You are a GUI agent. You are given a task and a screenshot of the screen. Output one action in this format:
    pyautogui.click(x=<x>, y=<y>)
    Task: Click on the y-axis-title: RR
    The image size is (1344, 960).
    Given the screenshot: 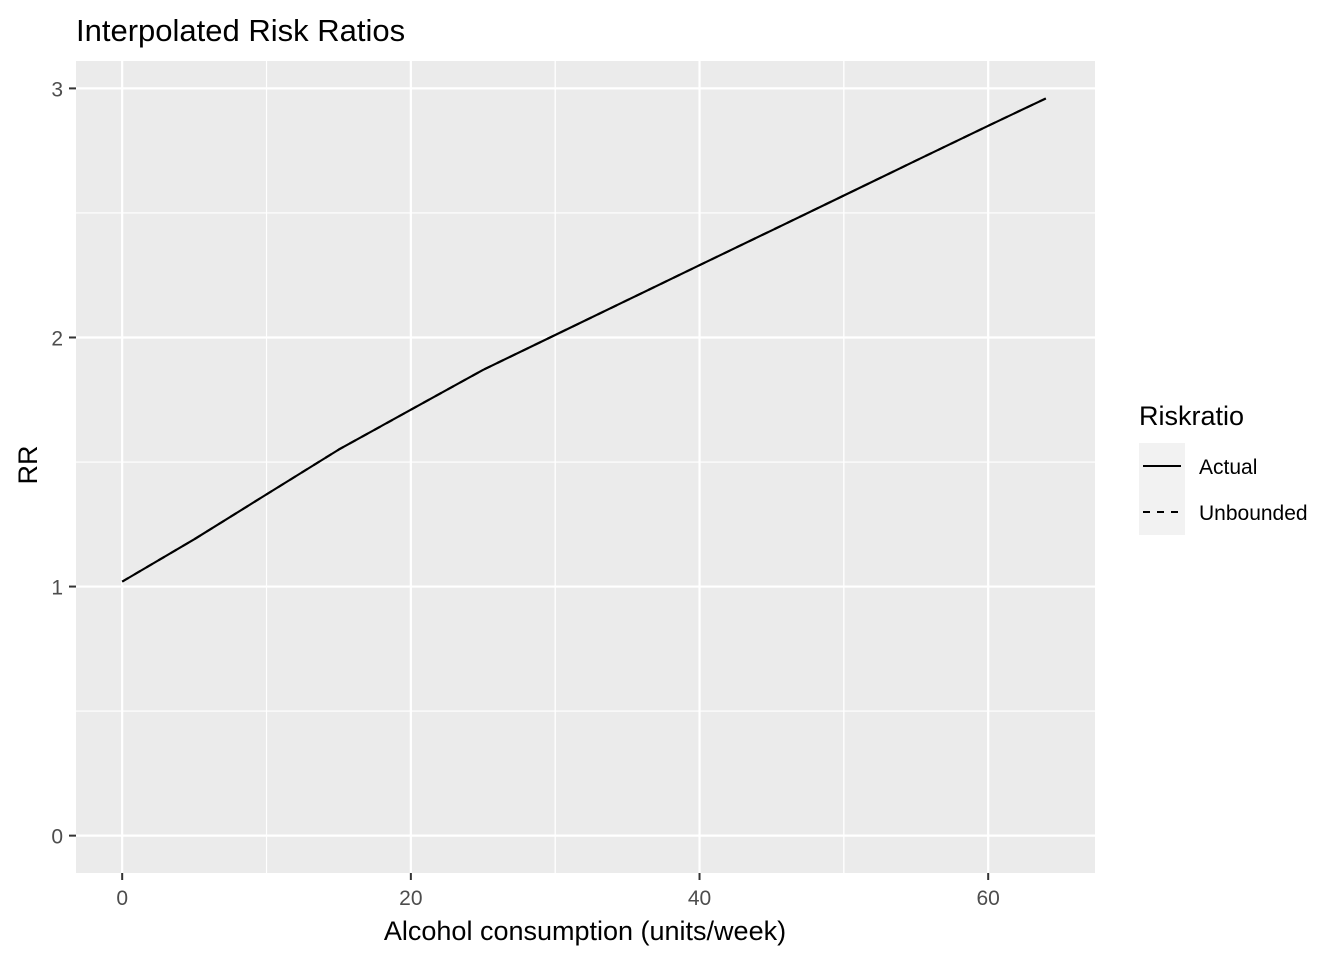 What is the action you would take?
    pyautogui.click(x=28, y=465)
    